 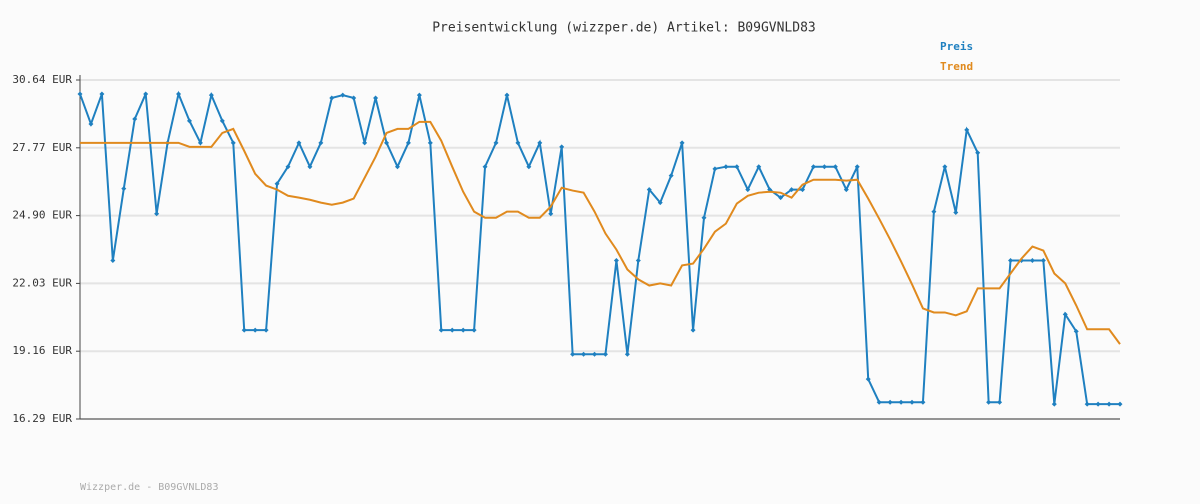 I want to click on y-tick-label: 24.90 EUR, so click(x=42, y=215).